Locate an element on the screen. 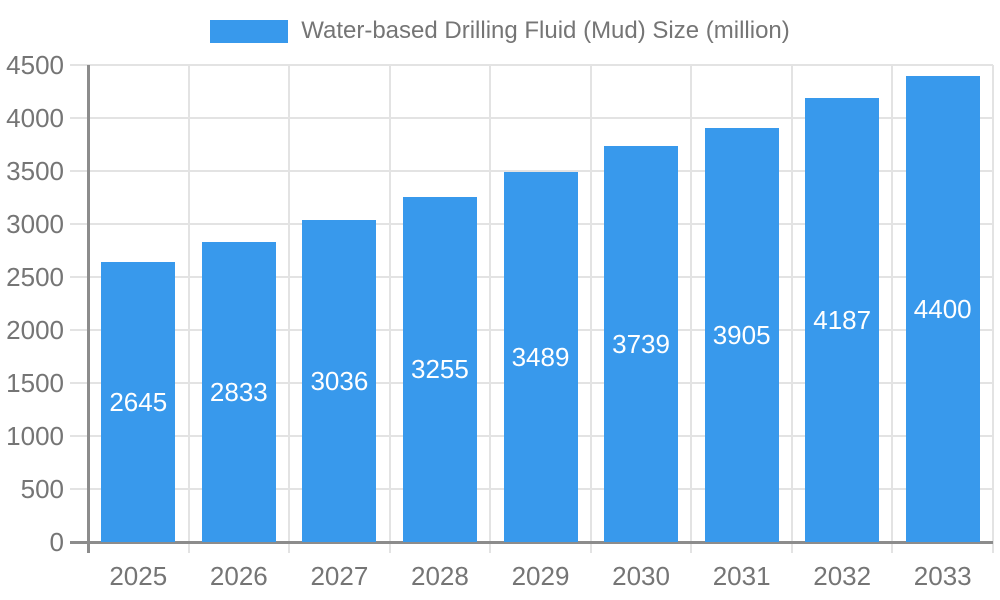 The height and width of the screenshot is (600, 1000). legend-swatch is located at coordinates (249, 31).